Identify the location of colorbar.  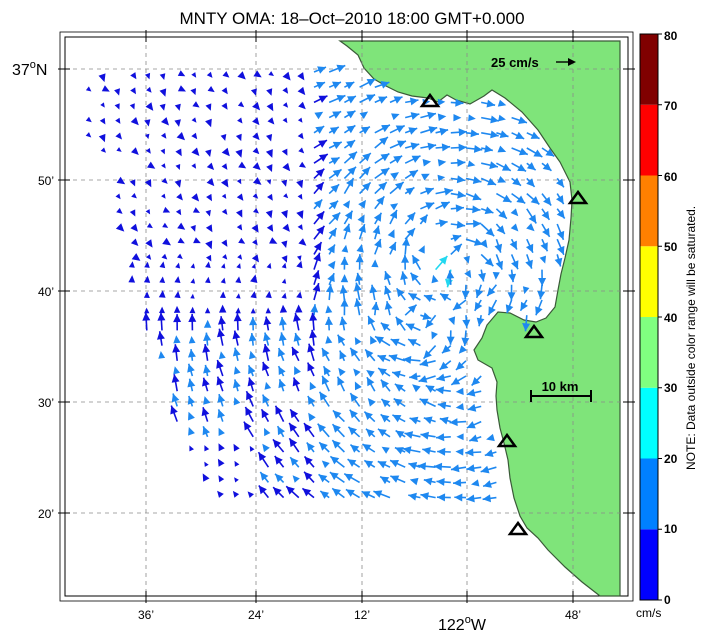
(650, 317).